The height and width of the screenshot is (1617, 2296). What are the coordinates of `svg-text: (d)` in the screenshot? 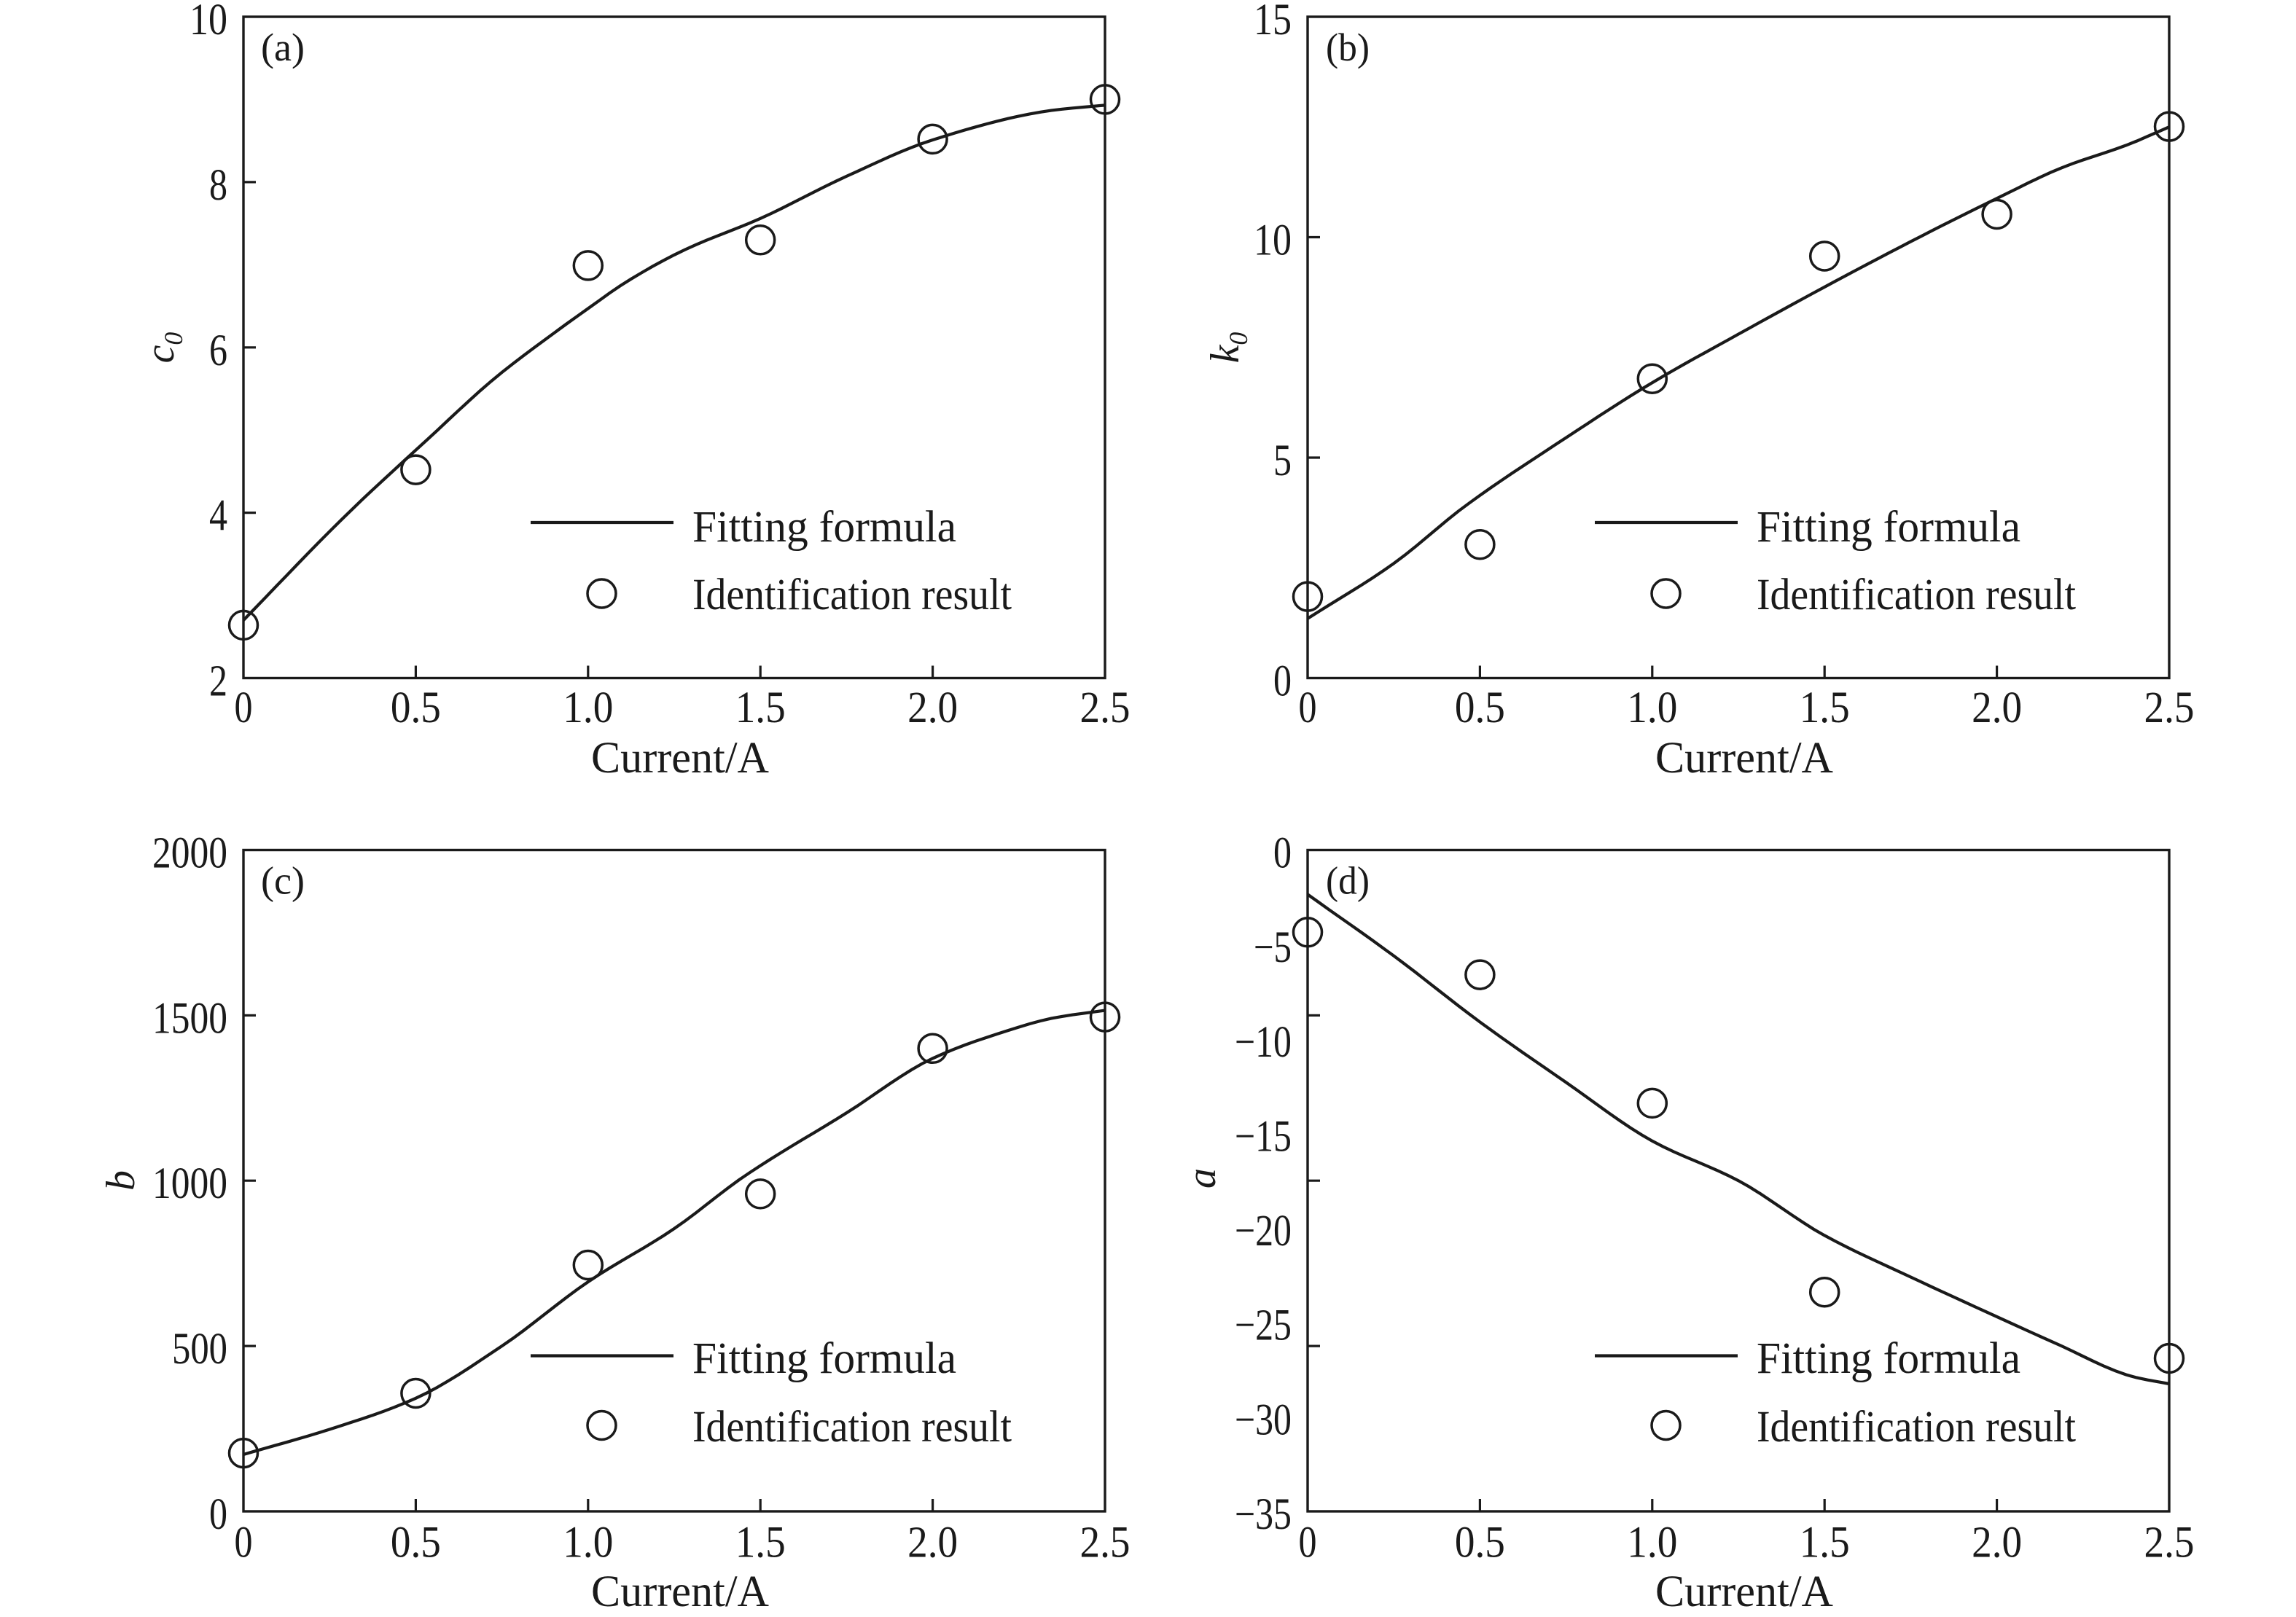 It's located at (1348, 881).